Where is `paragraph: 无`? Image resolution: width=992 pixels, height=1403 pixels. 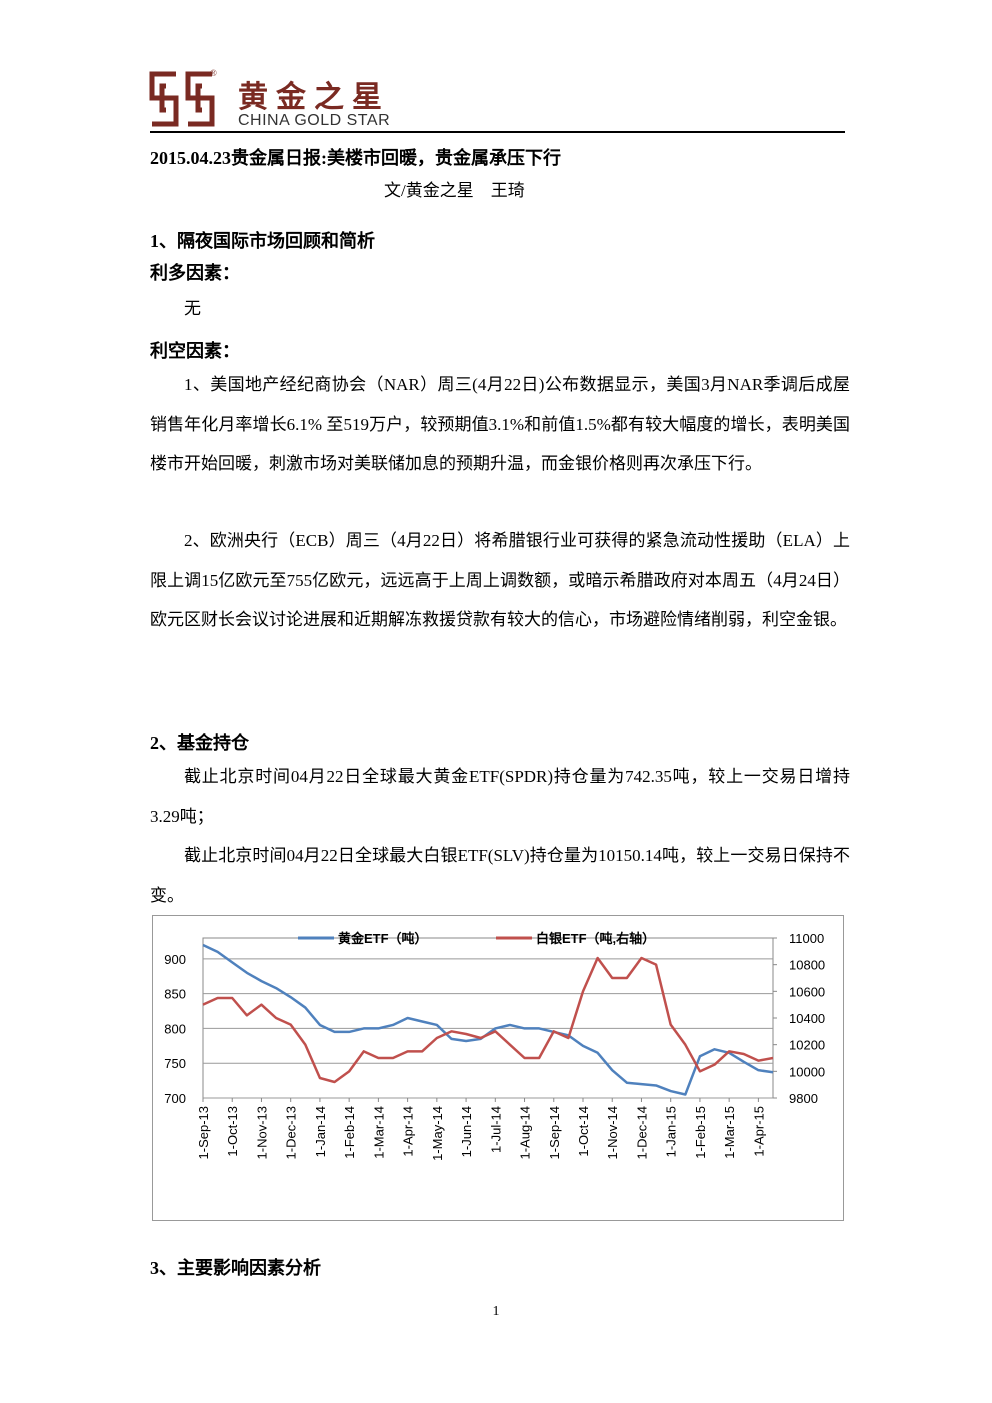 paragraph: 无 is located at coordinates (192, 308).